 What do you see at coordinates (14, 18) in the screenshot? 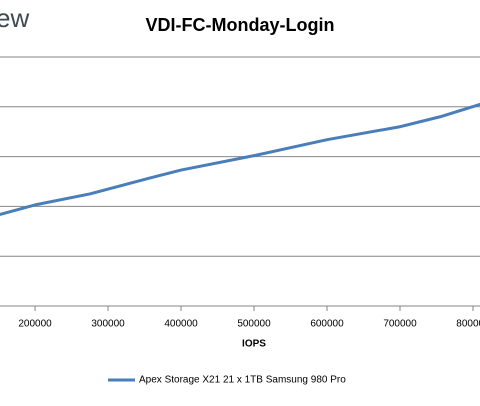
I see `logo: ew` at bounding box center [14, 18].